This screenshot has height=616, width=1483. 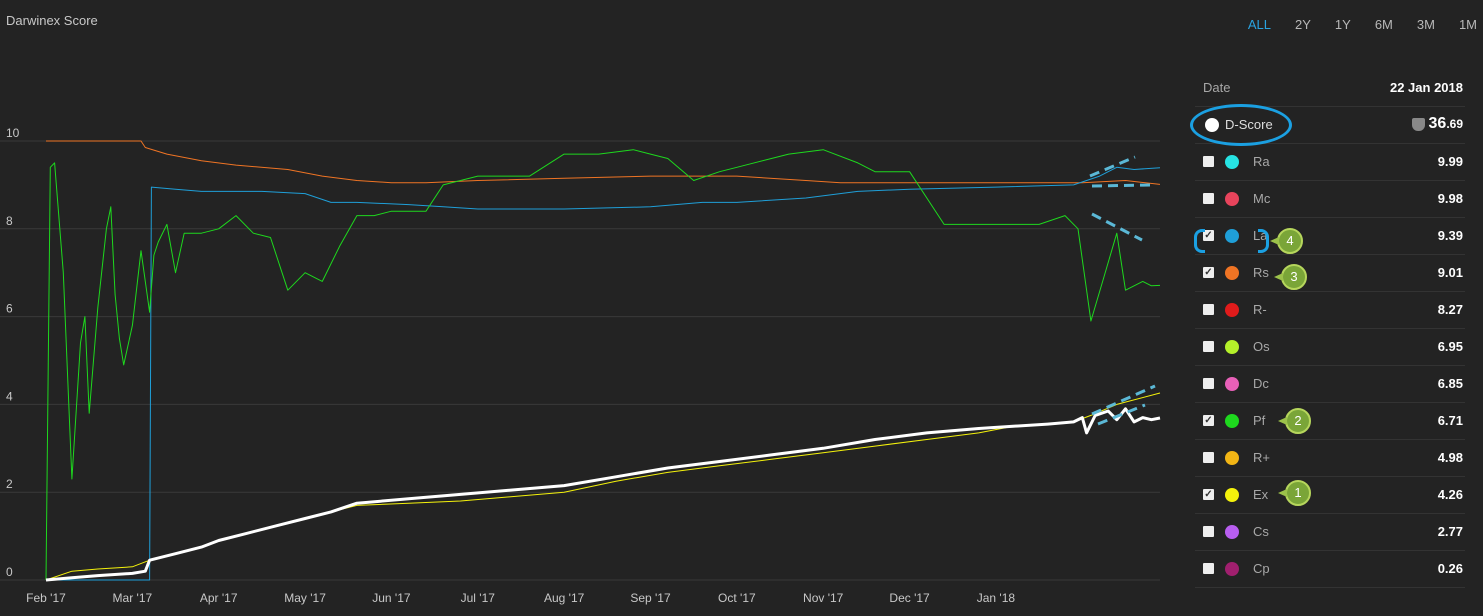 I want to click on metric-value: 4.98, so click(x=1450, y=457).